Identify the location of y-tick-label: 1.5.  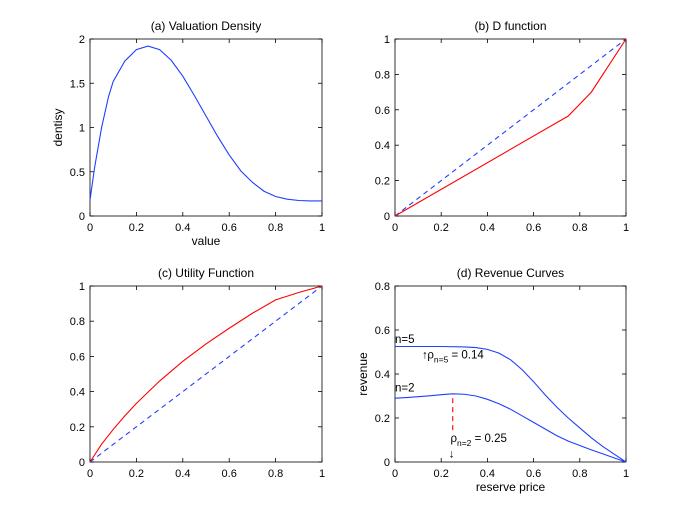
(77, 84).